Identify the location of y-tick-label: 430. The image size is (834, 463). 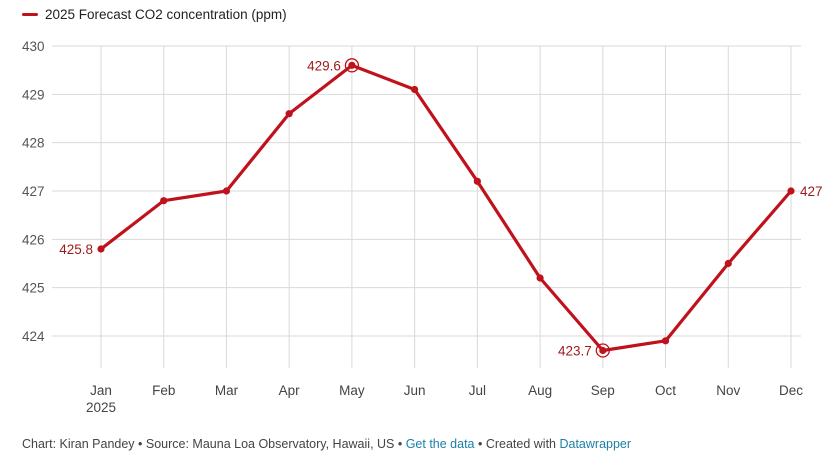
(33, 46).